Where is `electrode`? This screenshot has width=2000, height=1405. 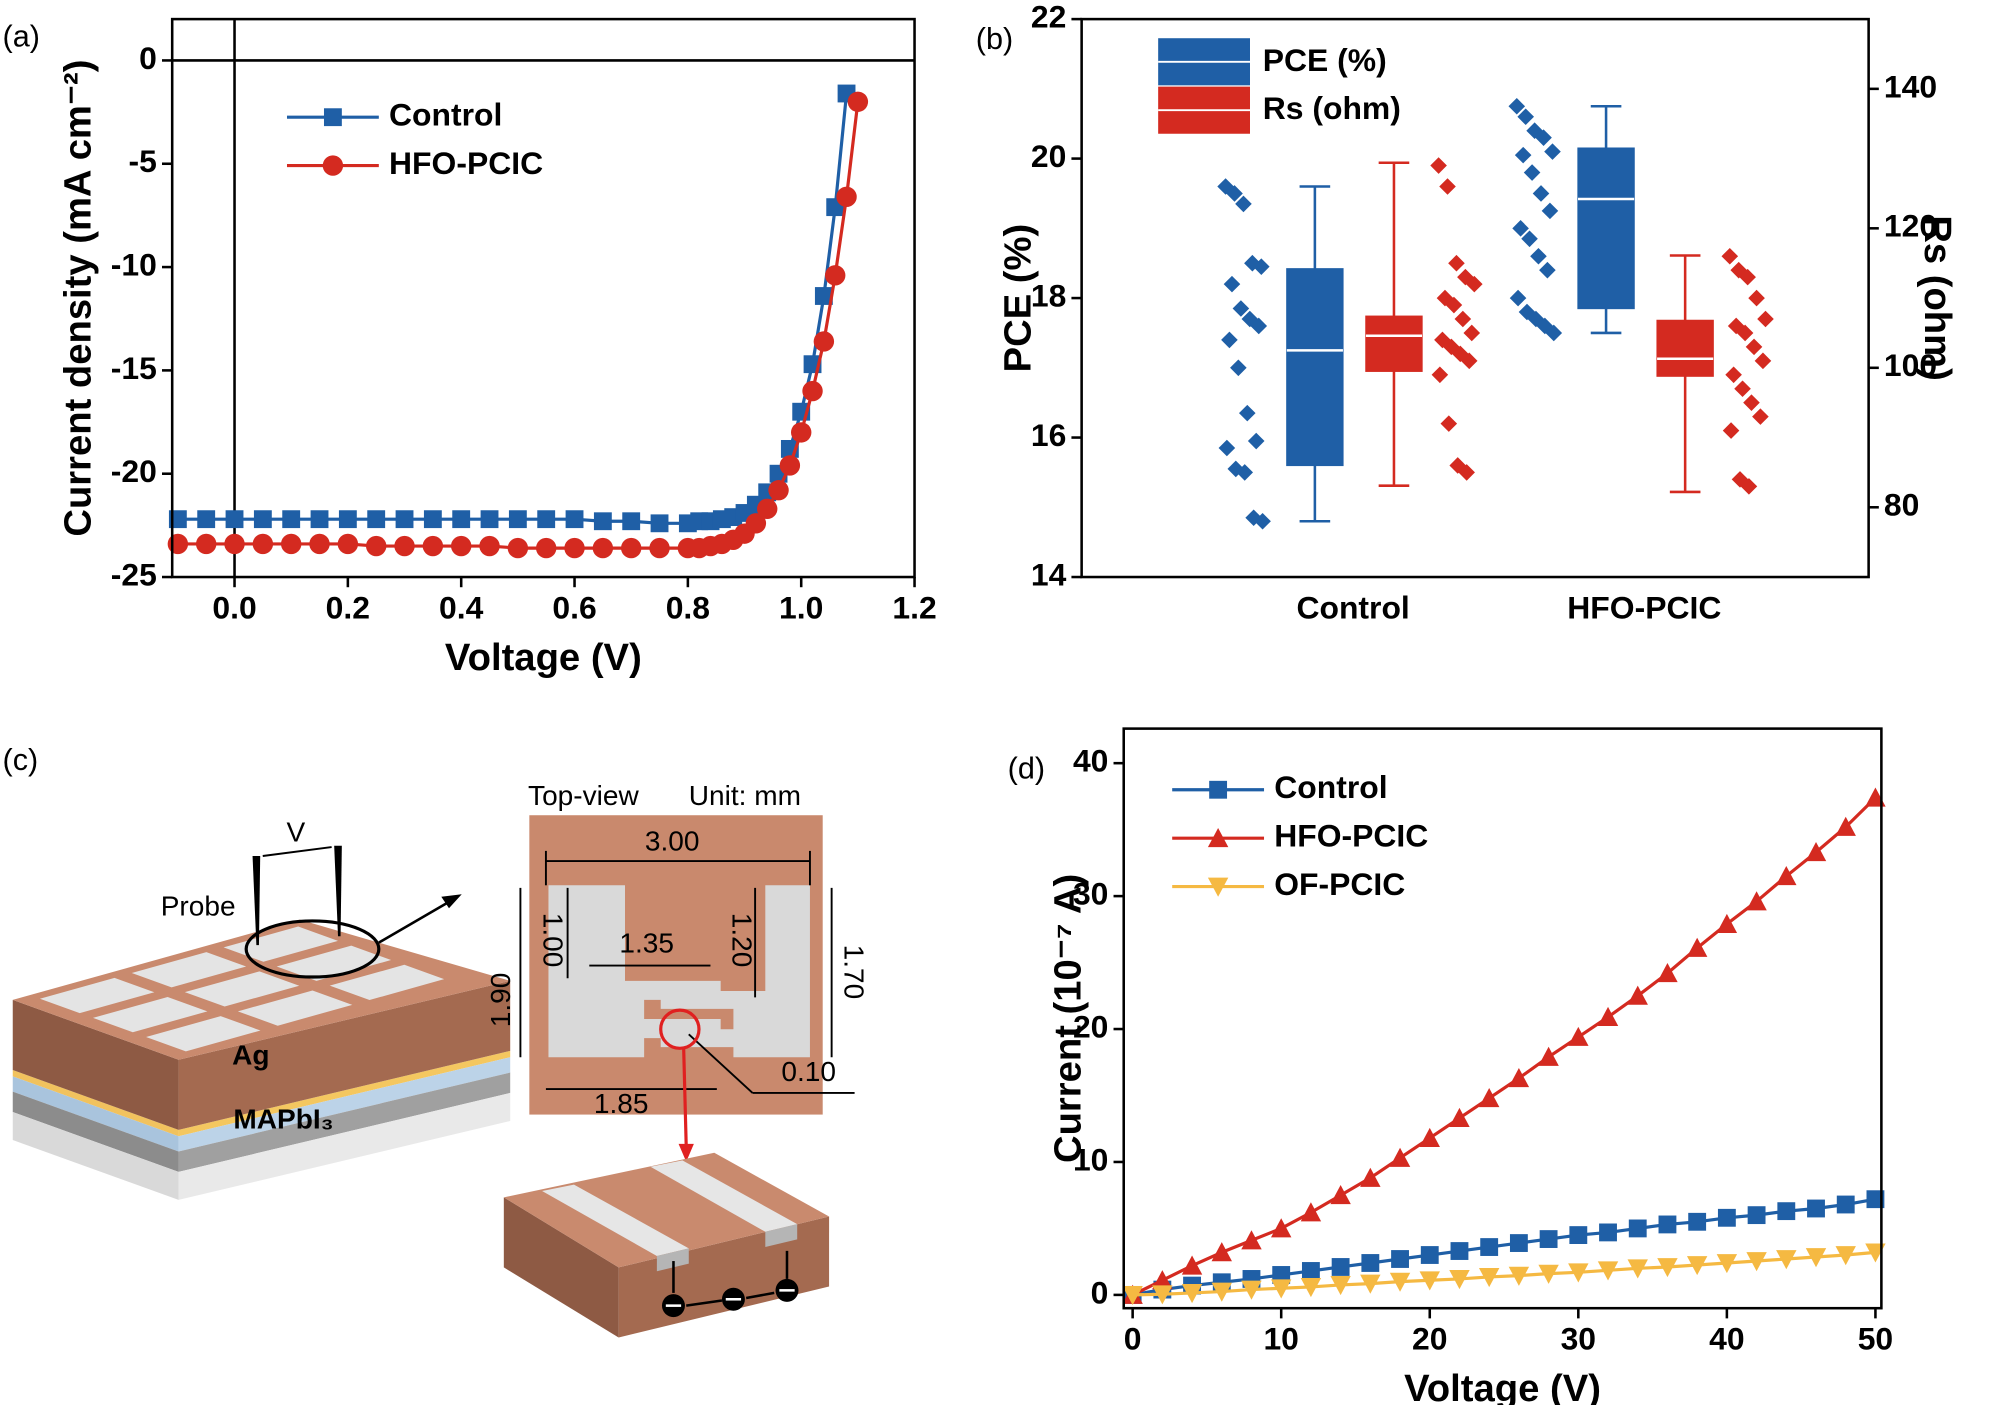
electrode is located at coordinates (735, 971).